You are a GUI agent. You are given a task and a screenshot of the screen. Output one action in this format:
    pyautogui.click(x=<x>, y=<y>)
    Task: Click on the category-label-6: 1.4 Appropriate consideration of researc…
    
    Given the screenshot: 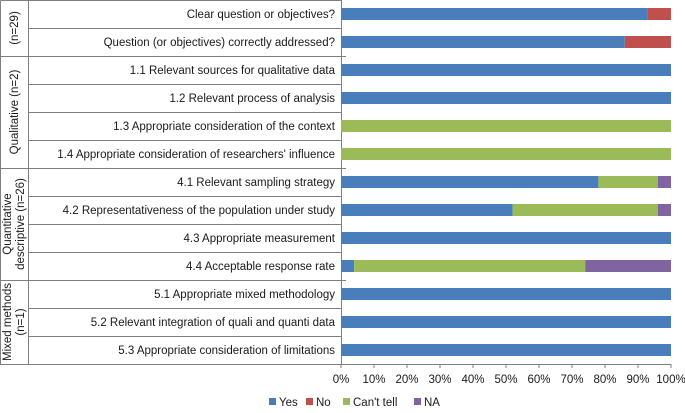 What is the action you would take?
    pyautogui.click(x=196, y=155)
    